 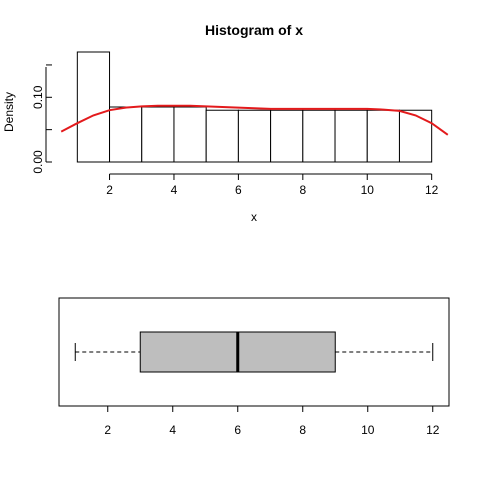 What do you see at coordinates (109, 190) in the screenshot?
I see `histogram-x-tick-label: 2` at bounding box center [109, 190].